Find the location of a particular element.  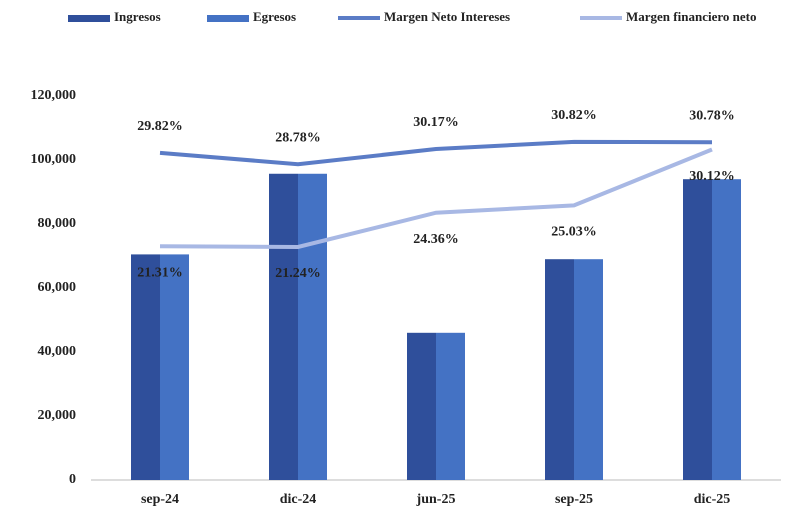

x-tick-label: dic-25 is located at coordinates (712, 499).